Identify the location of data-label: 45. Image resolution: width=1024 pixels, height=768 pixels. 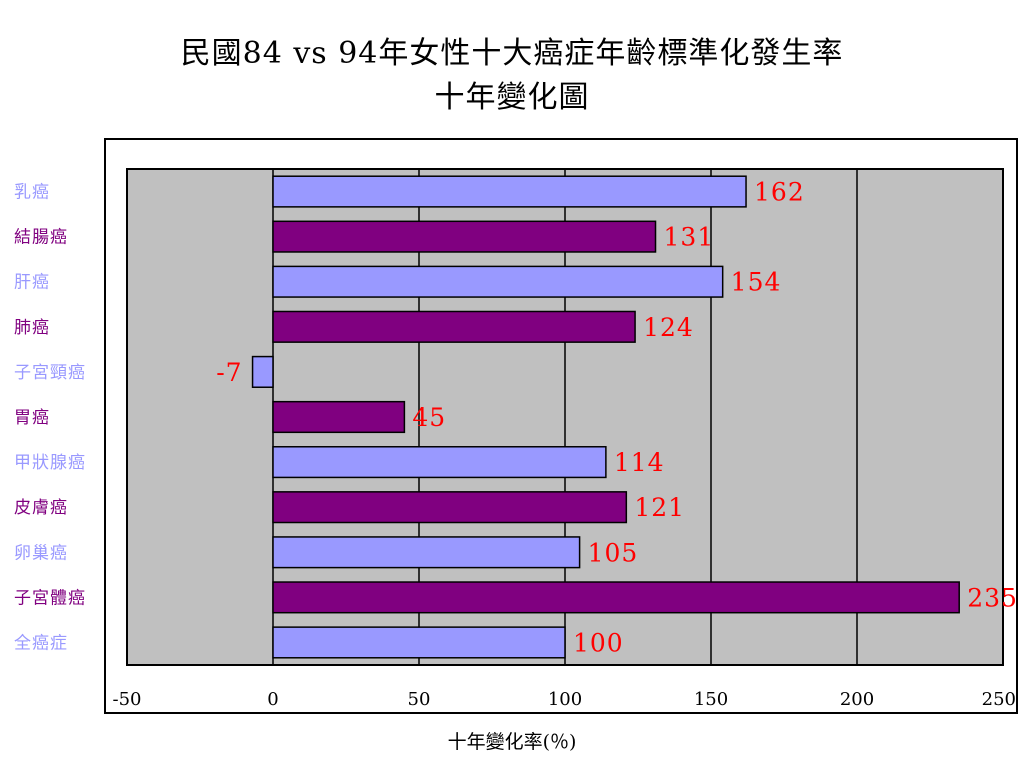
(429, 417).